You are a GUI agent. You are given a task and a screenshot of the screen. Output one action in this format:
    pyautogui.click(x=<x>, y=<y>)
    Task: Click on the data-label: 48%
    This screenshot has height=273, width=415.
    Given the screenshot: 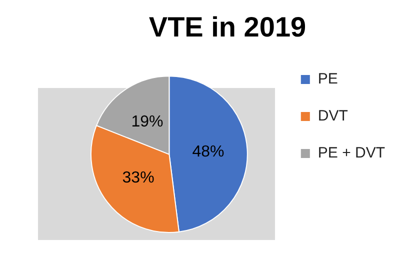 What is the action you would take?
    pyautogui.click(x=208, y=151)
    